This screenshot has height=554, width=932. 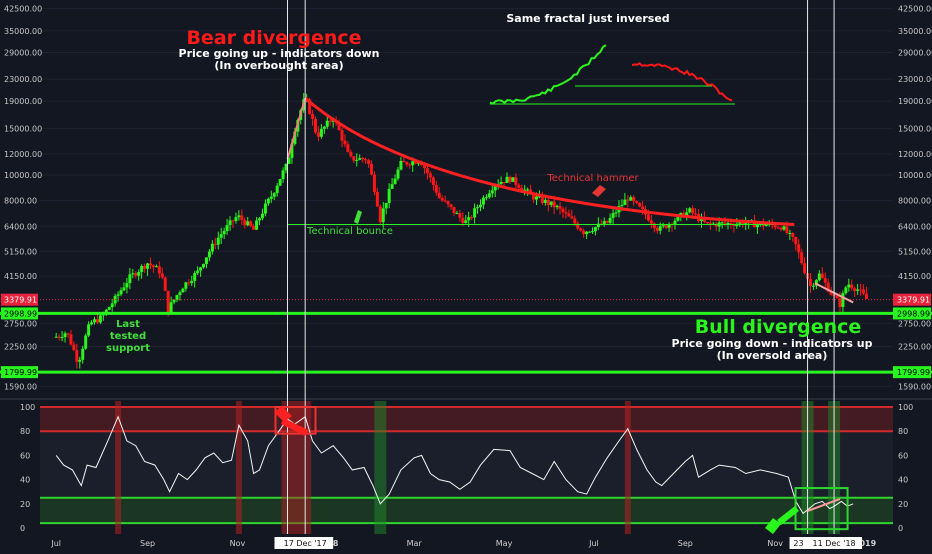 What do you see at coordinates (915, 101) in the screenshot?
I see `price-tick-right: 19000.00` at bounding box center [915, 101].